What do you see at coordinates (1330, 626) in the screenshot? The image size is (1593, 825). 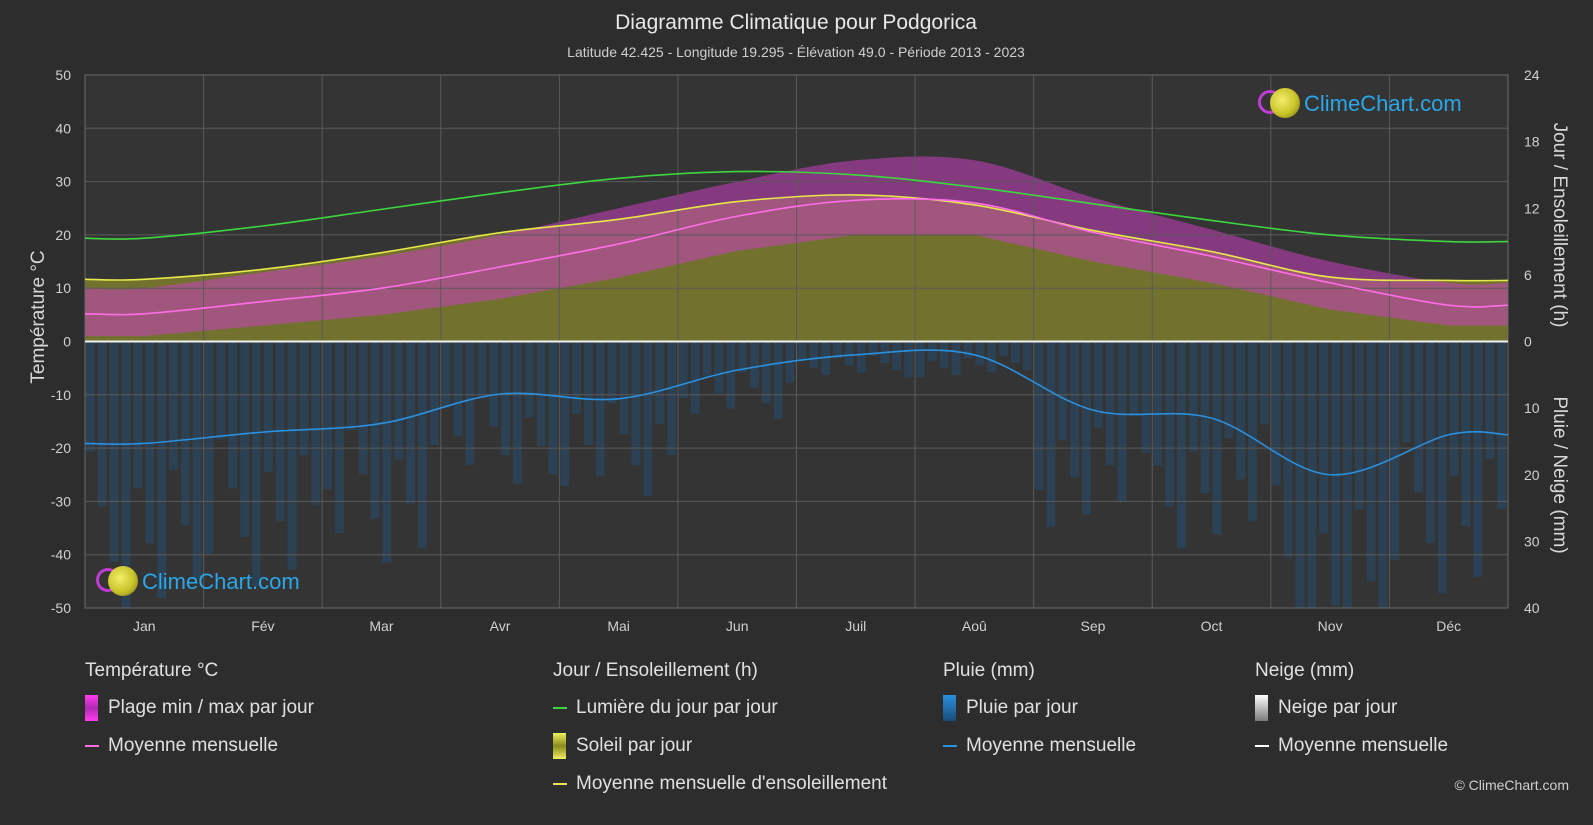 I see `x-tick-label: Nov` at bounding box center [1330, 626].